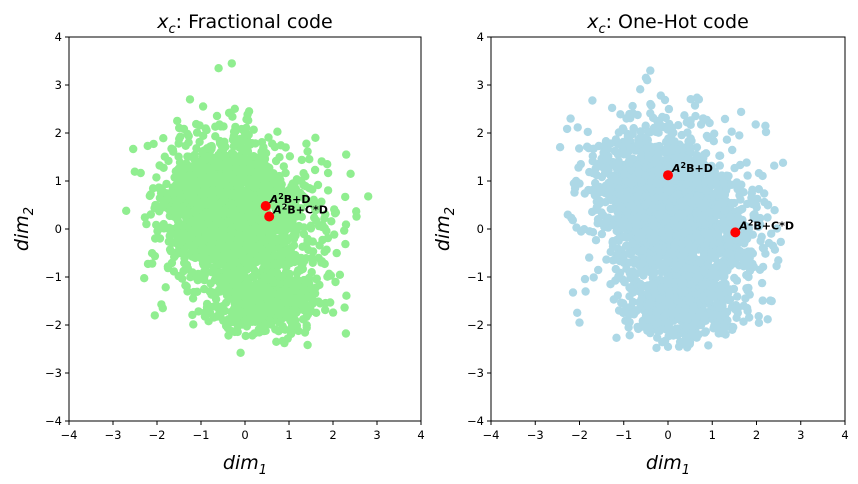  Describe the element at coordinates (58, 229) in the screenshot. I see `y-tick-label: 0` at that location.